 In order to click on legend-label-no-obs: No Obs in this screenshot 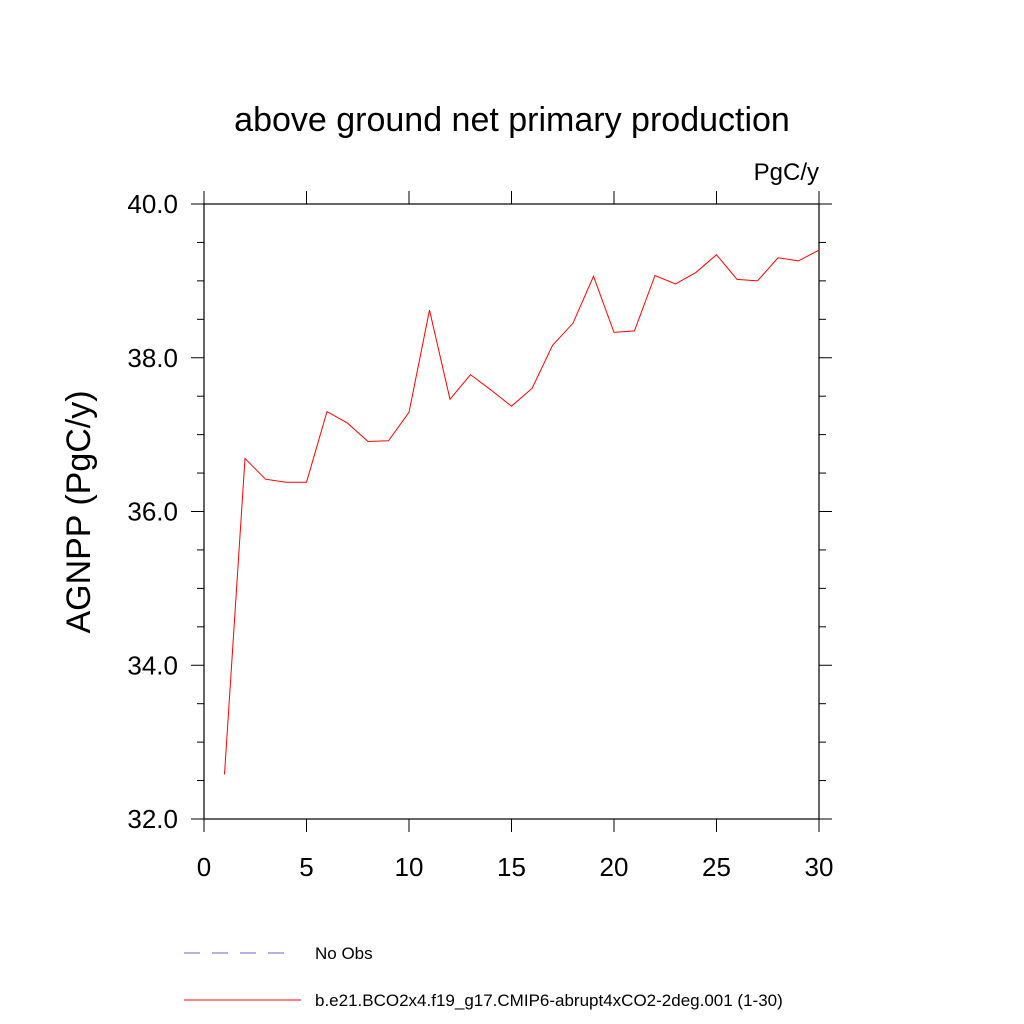, I will do `click(344, 953)`.